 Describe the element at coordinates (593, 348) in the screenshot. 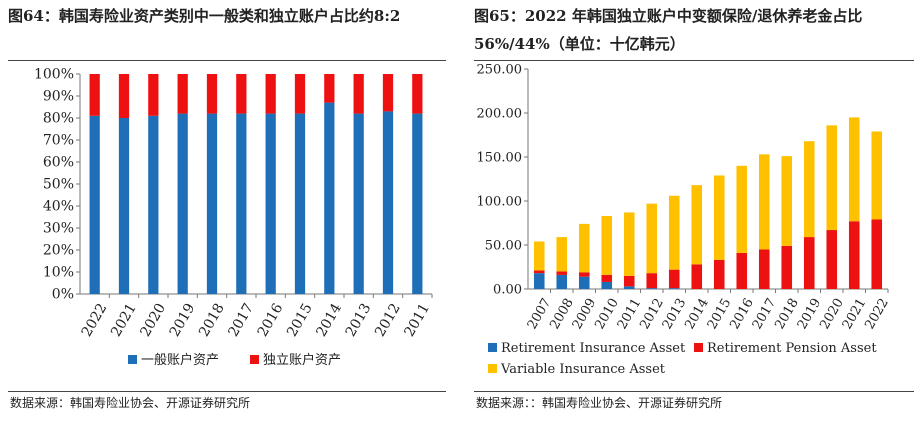

I see `right-legend-label: Retirement Insurance Asset` at that location.